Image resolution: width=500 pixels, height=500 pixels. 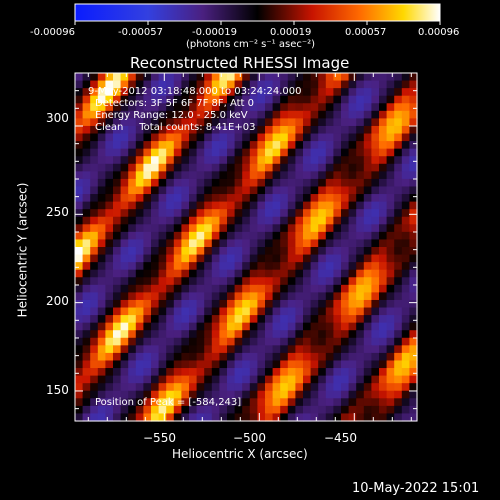 I want to click on colorbar-tick-label: 0.00019, so click(x=291, y=32).